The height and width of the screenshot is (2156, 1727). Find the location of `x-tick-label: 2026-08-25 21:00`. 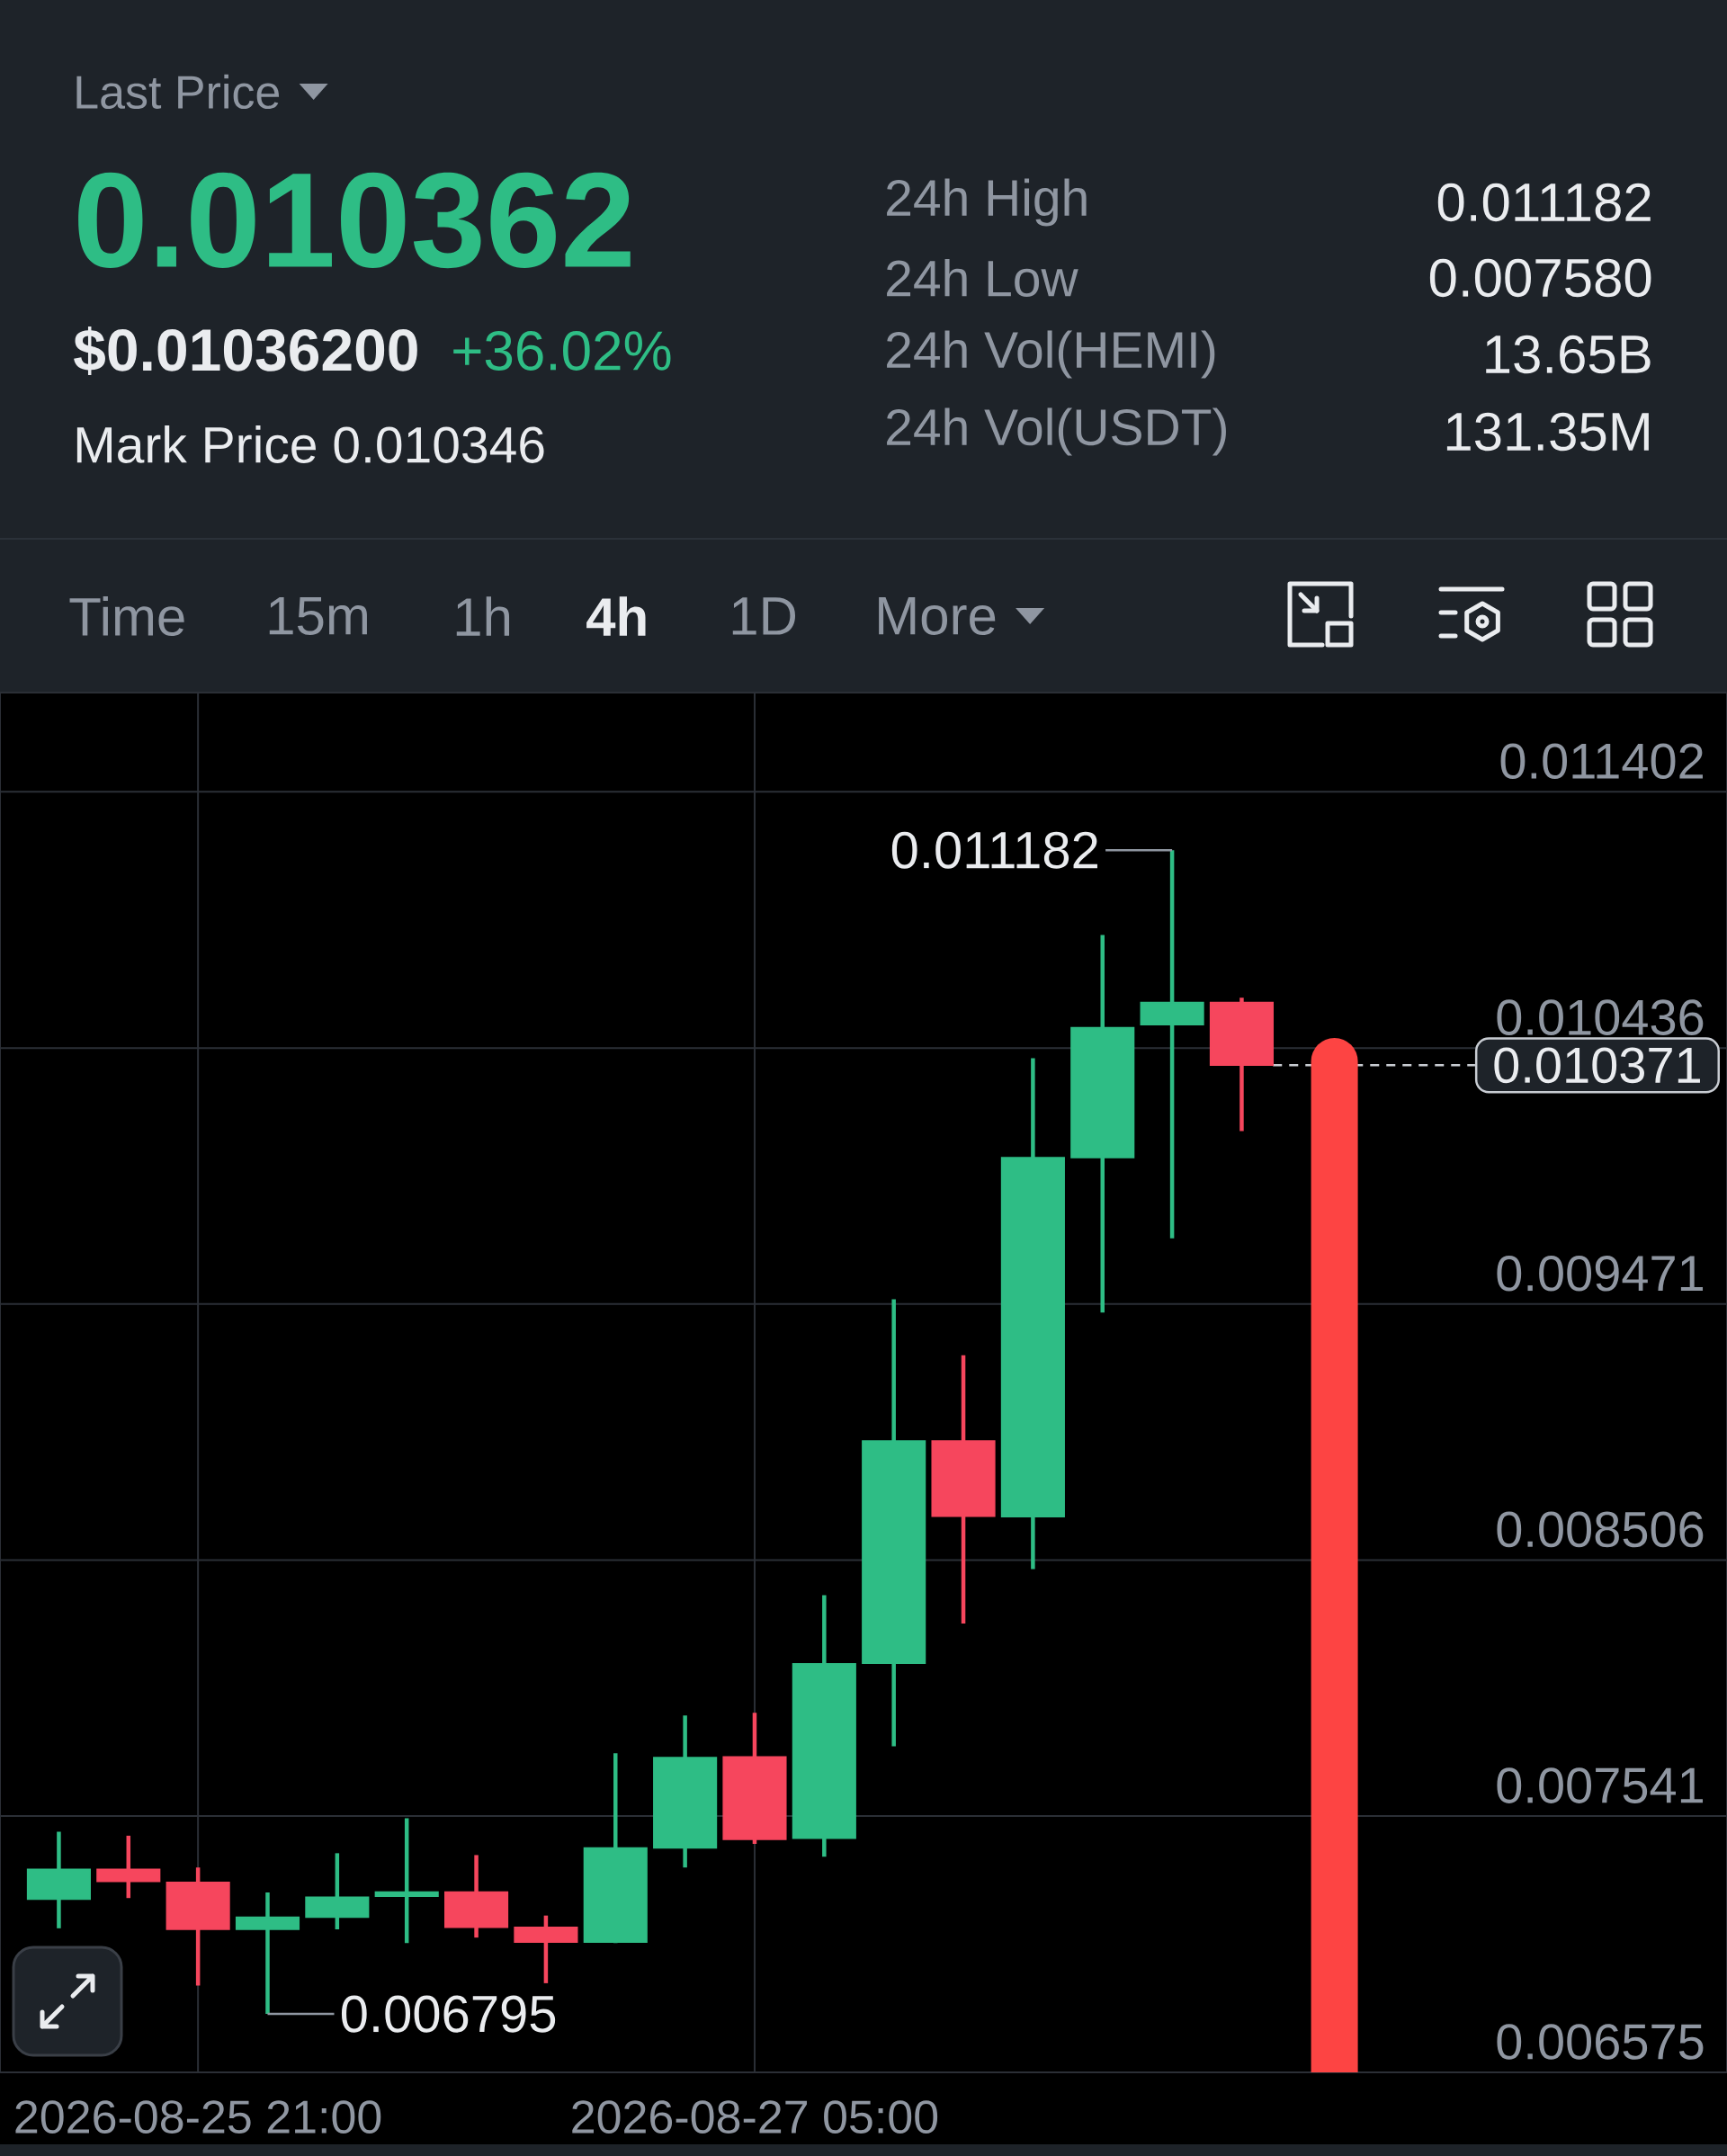

x-tick-label: 2026-08-25 21:00 is located at coordinates (198, 2117).